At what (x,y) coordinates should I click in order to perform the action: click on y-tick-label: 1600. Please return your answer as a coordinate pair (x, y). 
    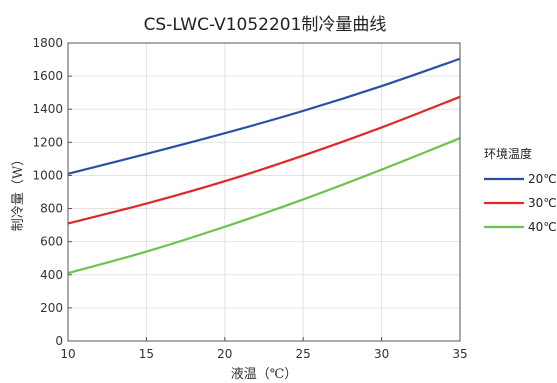
    Looking at the image, I should click on (47, 76).